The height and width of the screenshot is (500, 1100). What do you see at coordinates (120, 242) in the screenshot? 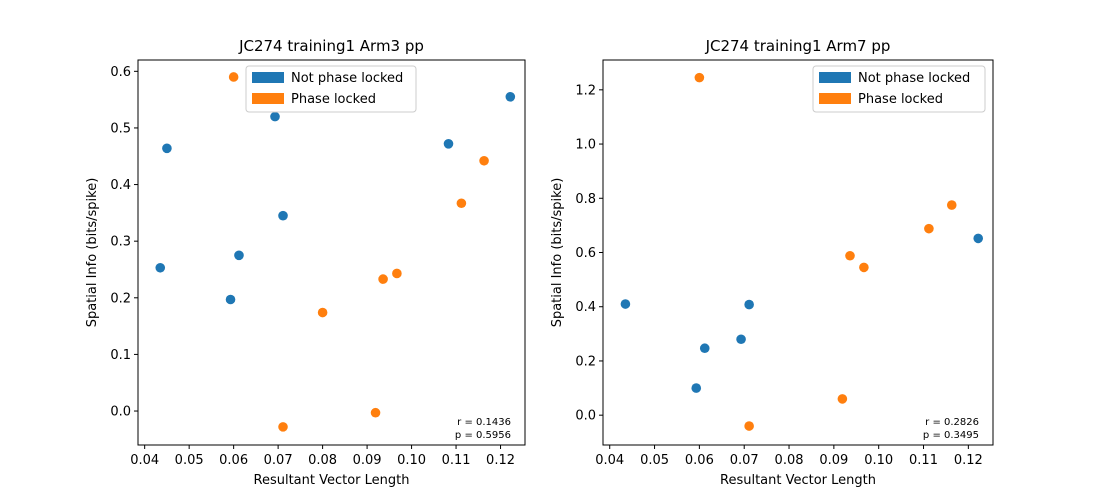
I see `y-tick-label: 0.3` at bounding box center [120, 242].